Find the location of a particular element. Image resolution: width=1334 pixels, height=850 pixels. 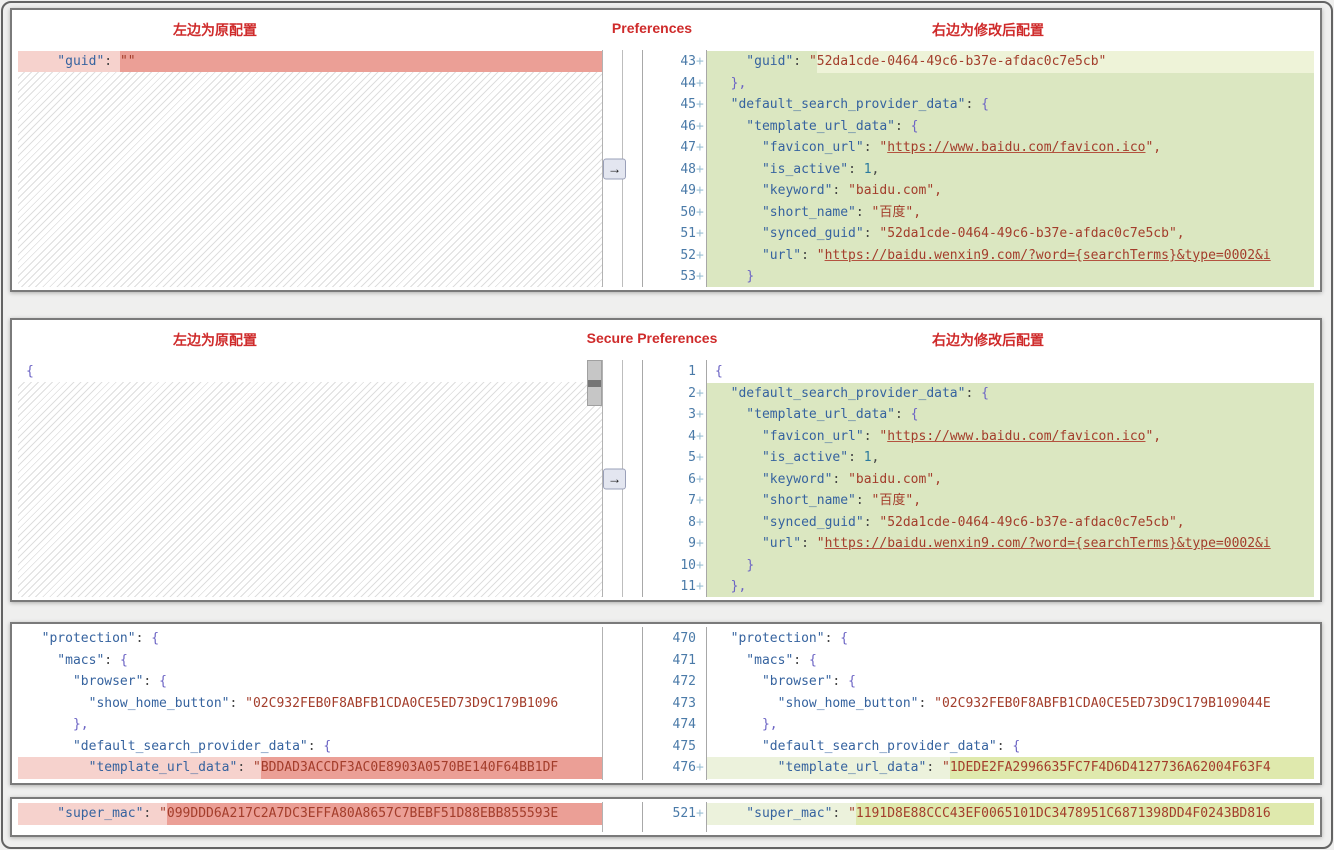

line-number-value: 44 is located at coordinates (688, 83).